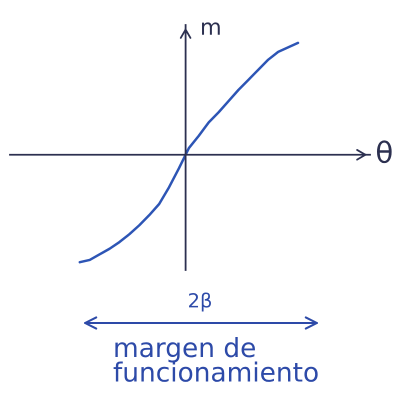 Image resolution: width=417 pixels, height=403 pixels. Describe the element at coordinates (384, 152) in the screenshot. I see `x-axis-title: θ` at that location.